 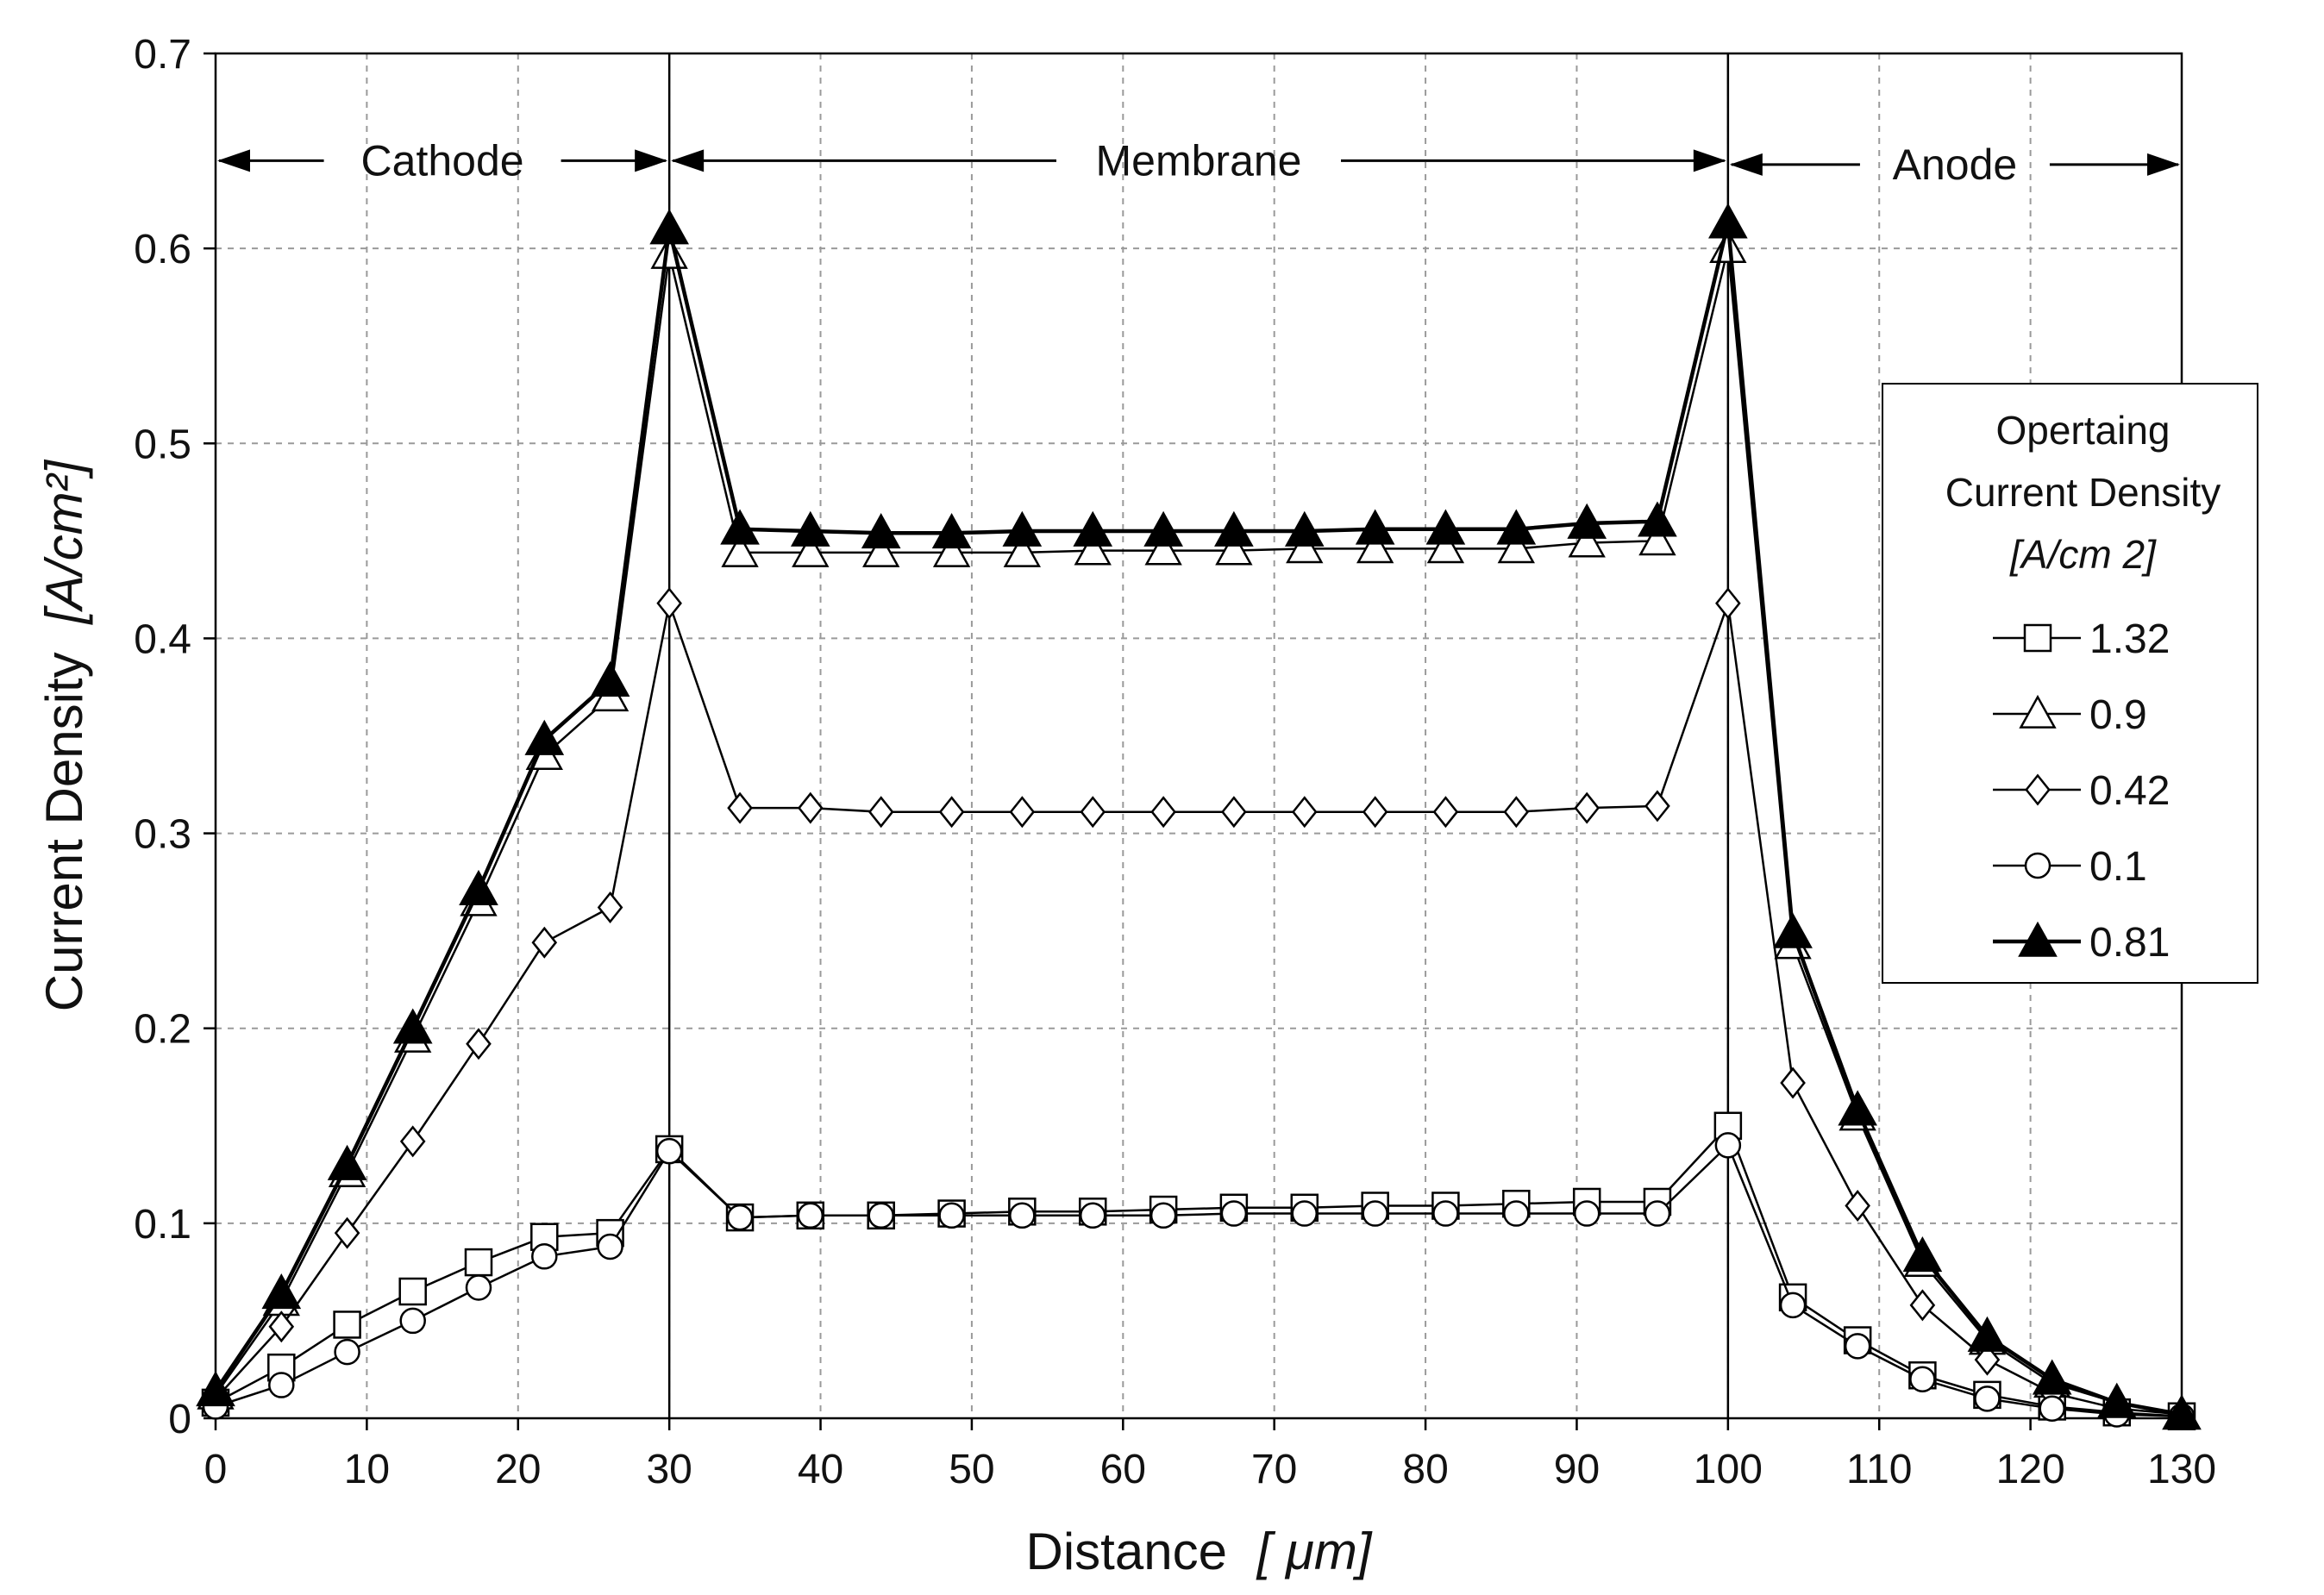 I want to click on legend-label: 0.1, so click(x=2118, y=867).